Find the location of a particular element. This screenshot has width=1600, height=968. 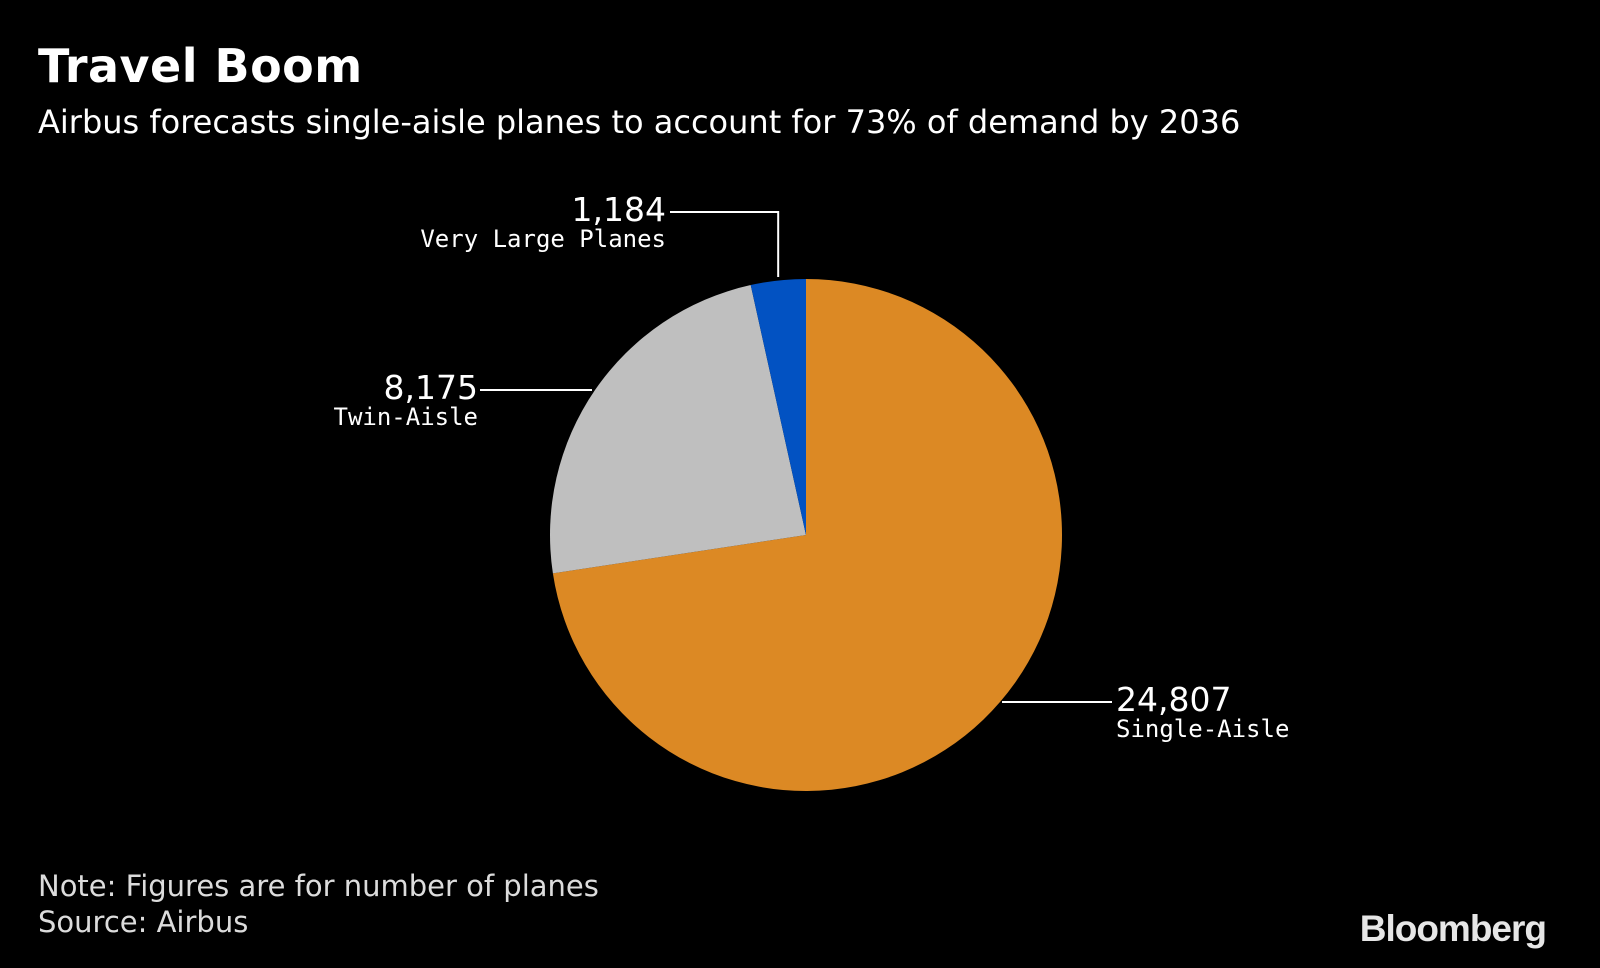

leader-line-very-large is located at coordinates (725, 244).